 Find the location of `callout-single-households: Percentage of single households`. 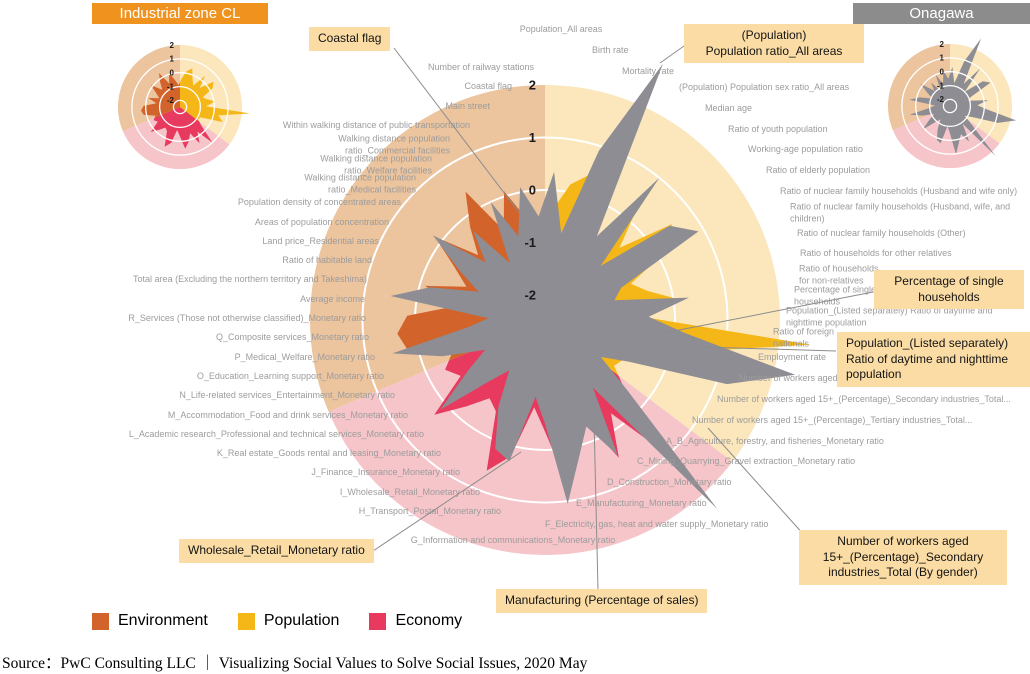

callout-single-households: Percentage of single households is located at coordinates (949, 290).